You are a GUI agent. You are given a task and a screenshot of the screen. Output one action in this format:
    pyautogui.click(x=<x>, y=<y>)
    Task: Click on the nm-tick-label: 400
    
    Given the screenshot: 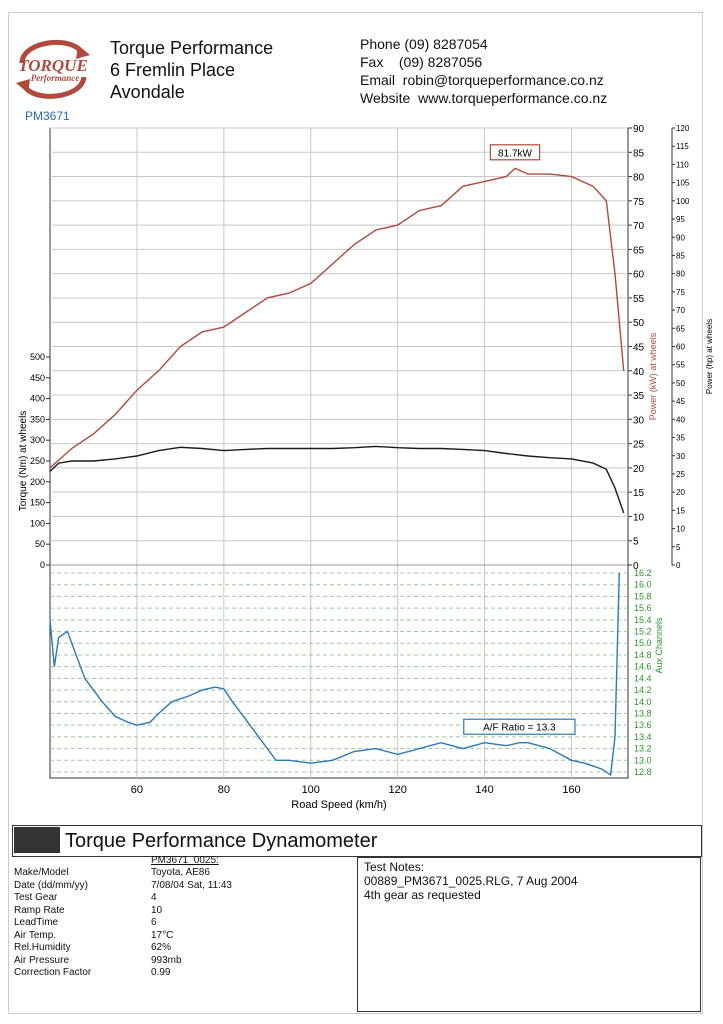 What is the action you would take?
    pyautogui.click(x=37, y=399)
    